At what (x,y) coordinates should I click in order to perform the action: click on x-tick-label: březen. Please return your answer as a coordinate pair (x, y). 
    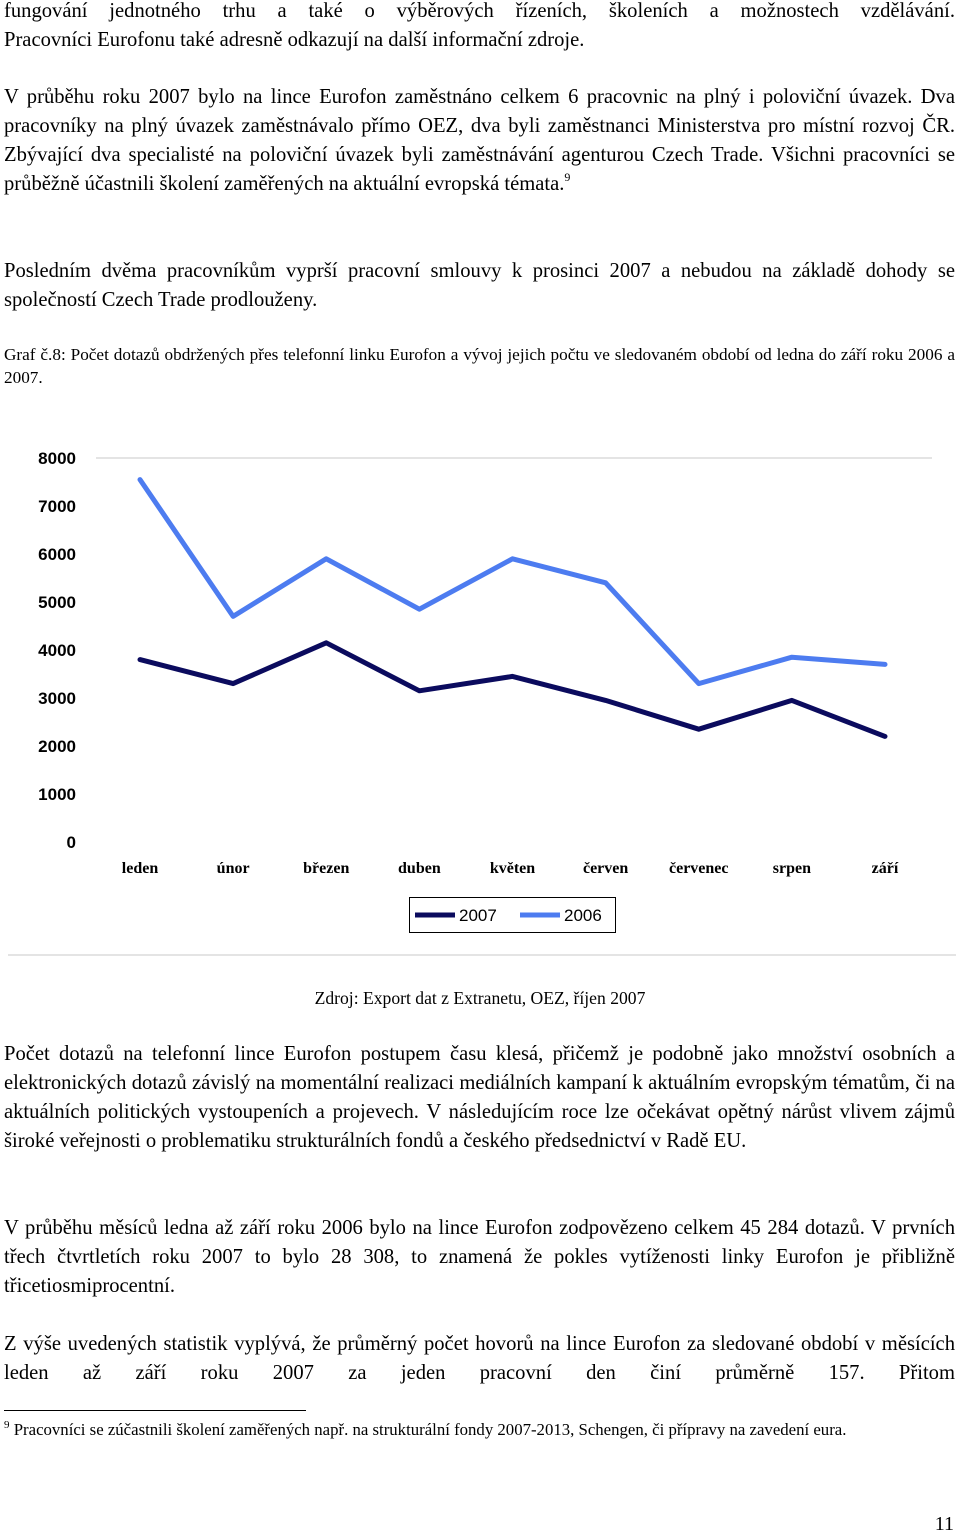
    Looking at the image, I should click on (326, 868).